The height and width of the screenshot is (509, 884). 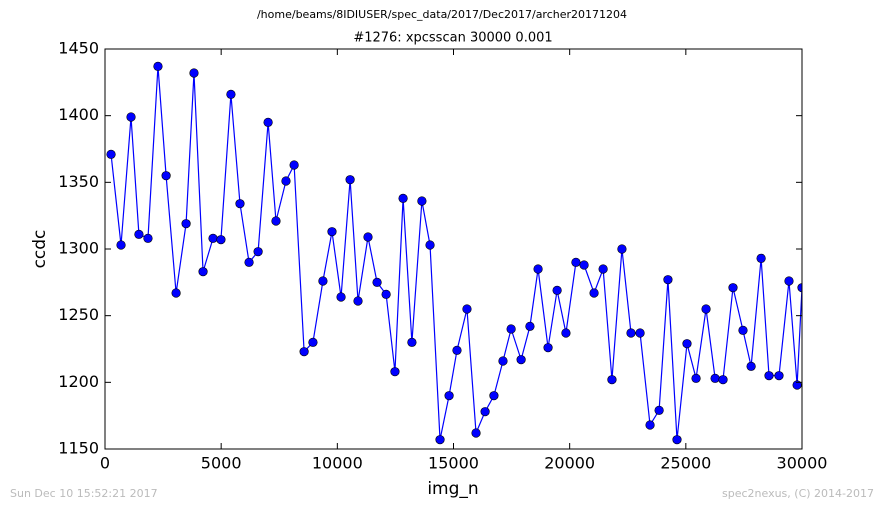 What do you see at coordinates (78, 381) in the screenshot?
I see `y-tick-label: 1200` at bounding box center [78, 381].